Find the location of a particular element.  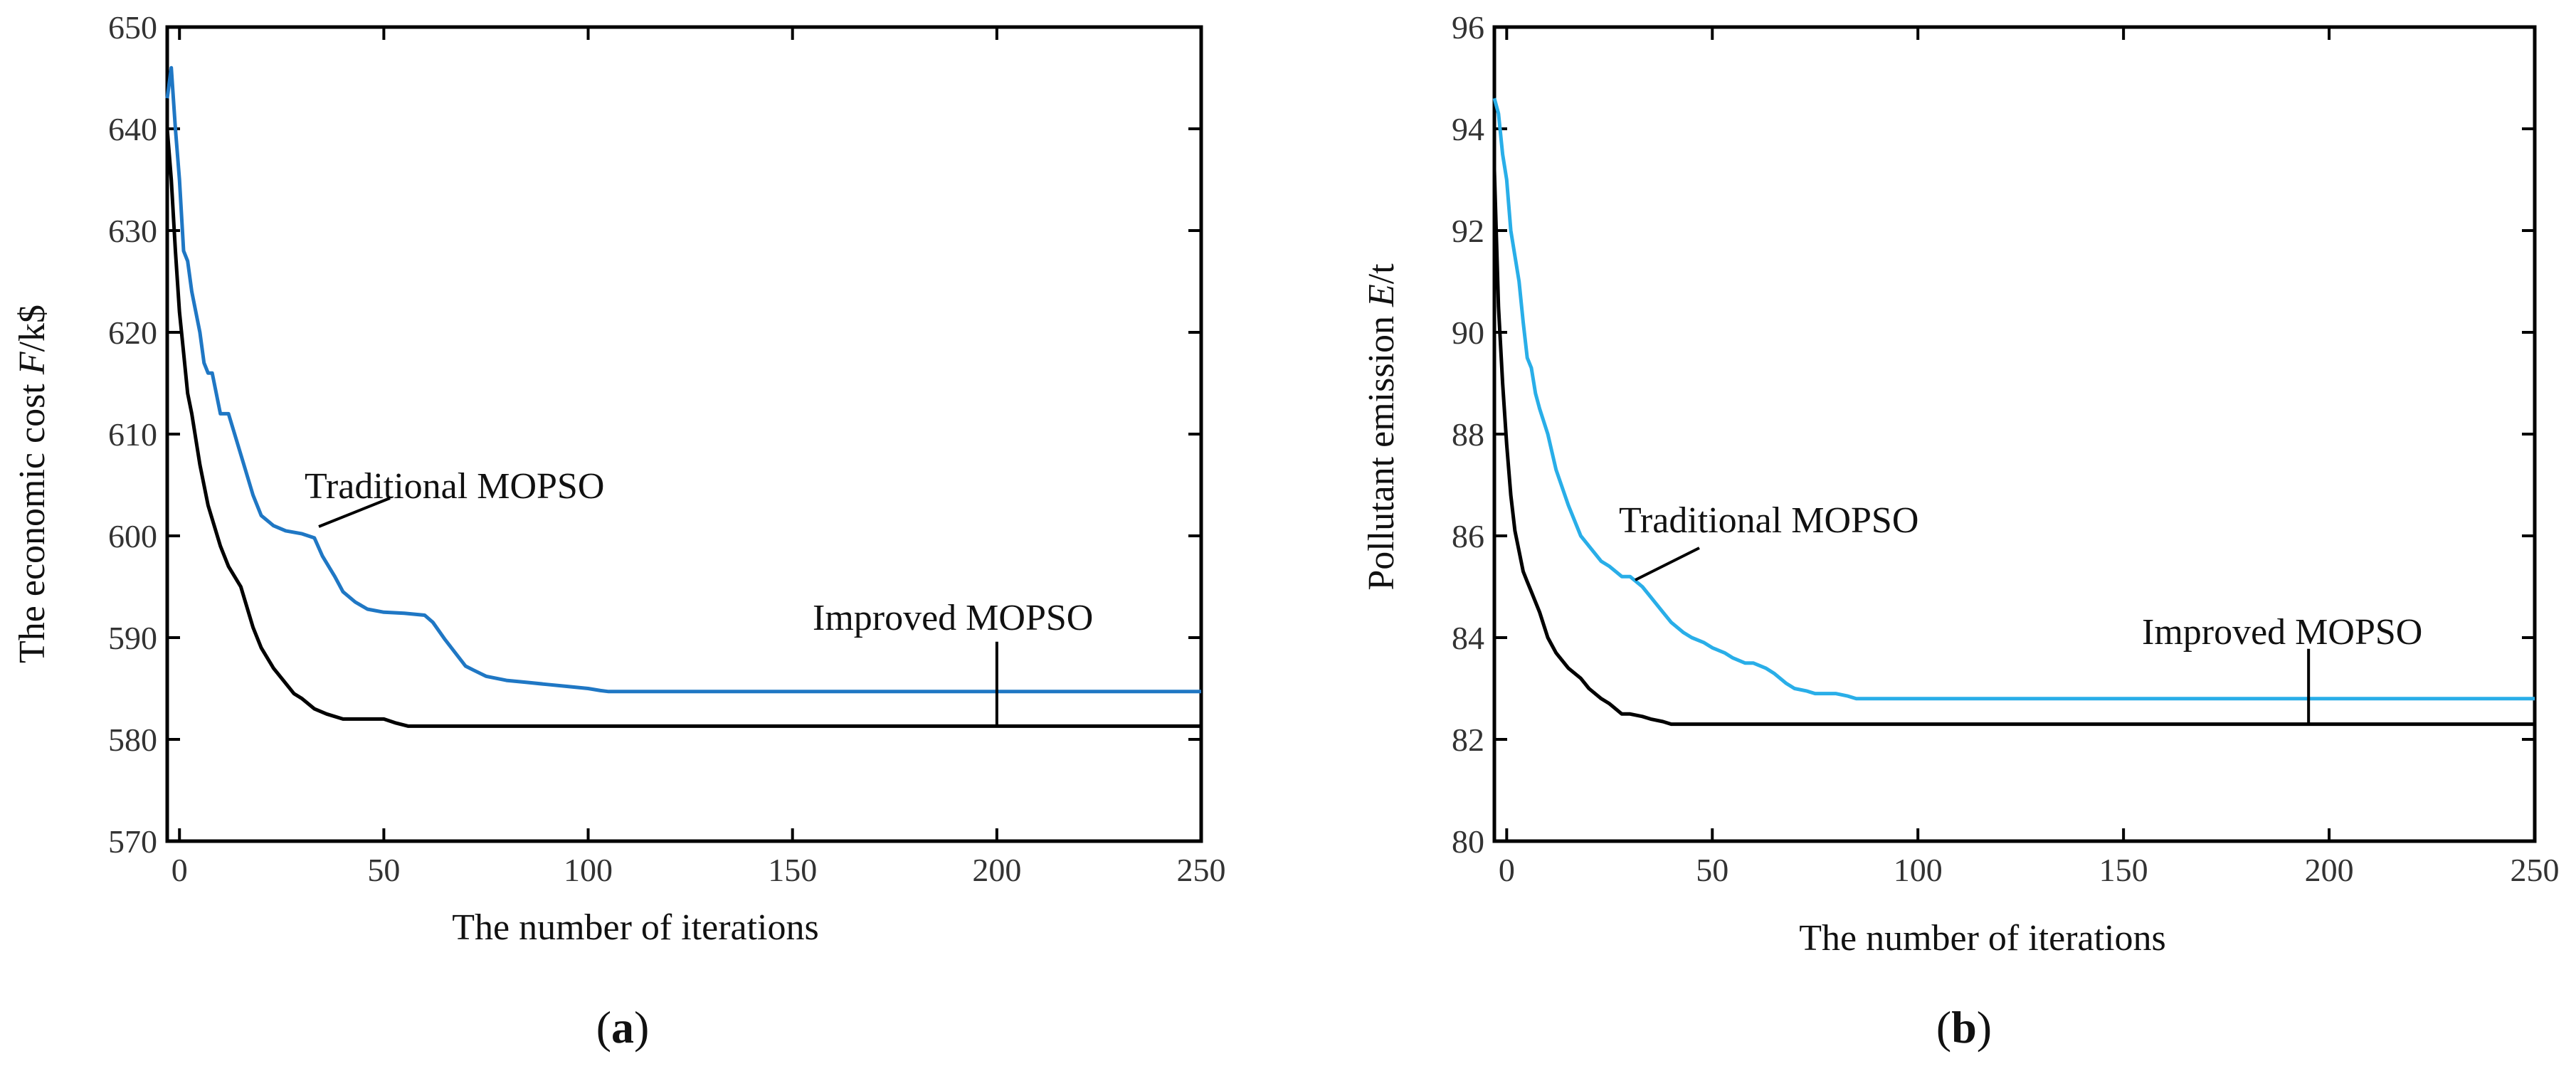

panel-b-x-tick-label: 0 is located at coordinates (1507, 870).